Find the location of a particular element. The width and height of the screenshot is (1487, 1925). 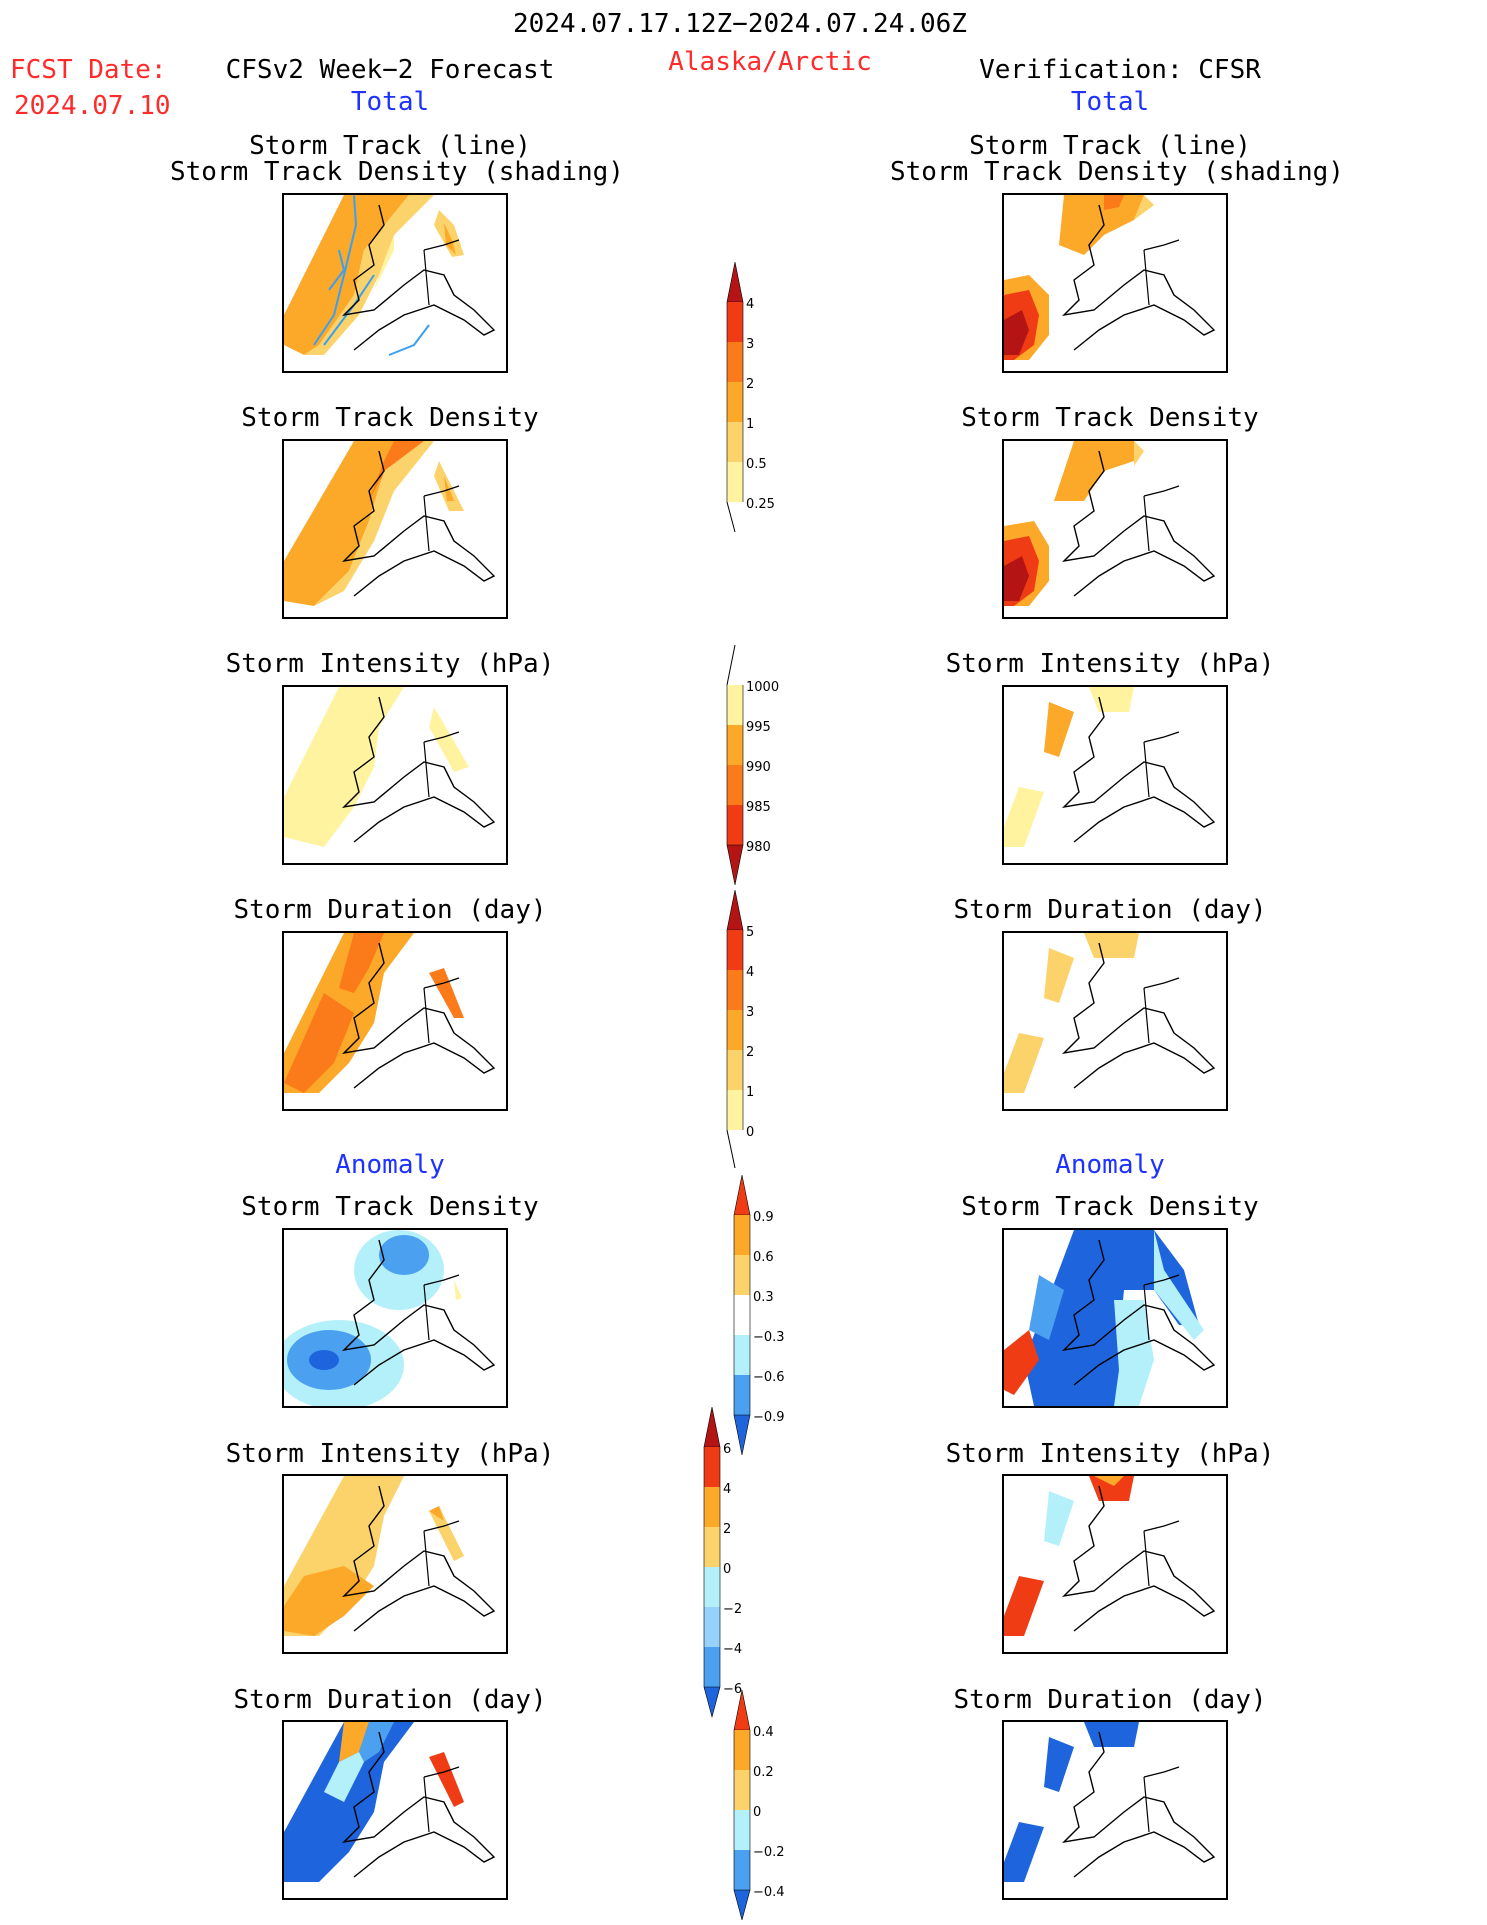

cbar-tick: −2 is located at coordinates (732, 1609).